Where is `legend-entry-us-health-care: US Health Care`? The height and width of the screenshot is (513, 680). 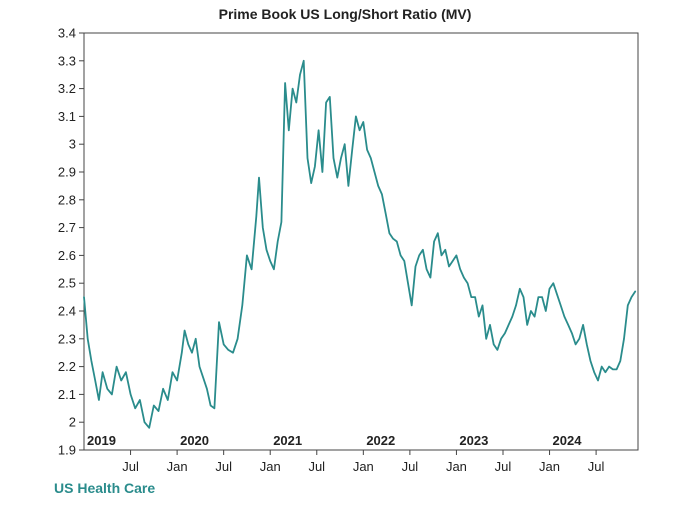
legend-entry-us-health-care: US Health Care is located at coordinates (104, 488).